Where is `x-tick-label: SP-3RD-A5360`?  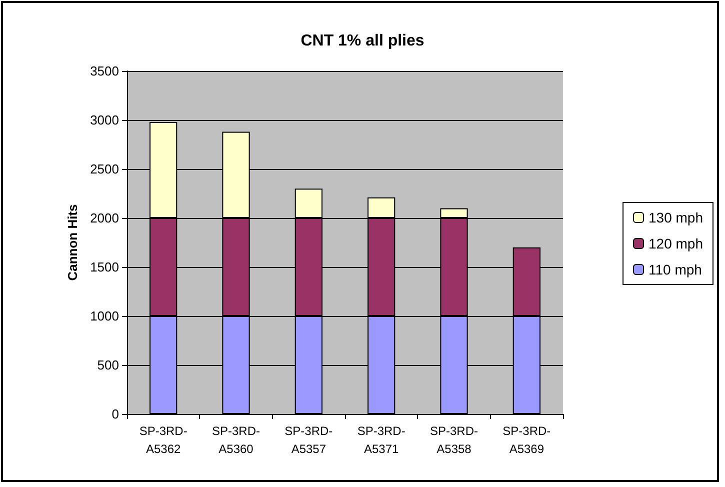 x-tick-label: SP-3RD-A5360 is located at coordinates (236, 440).